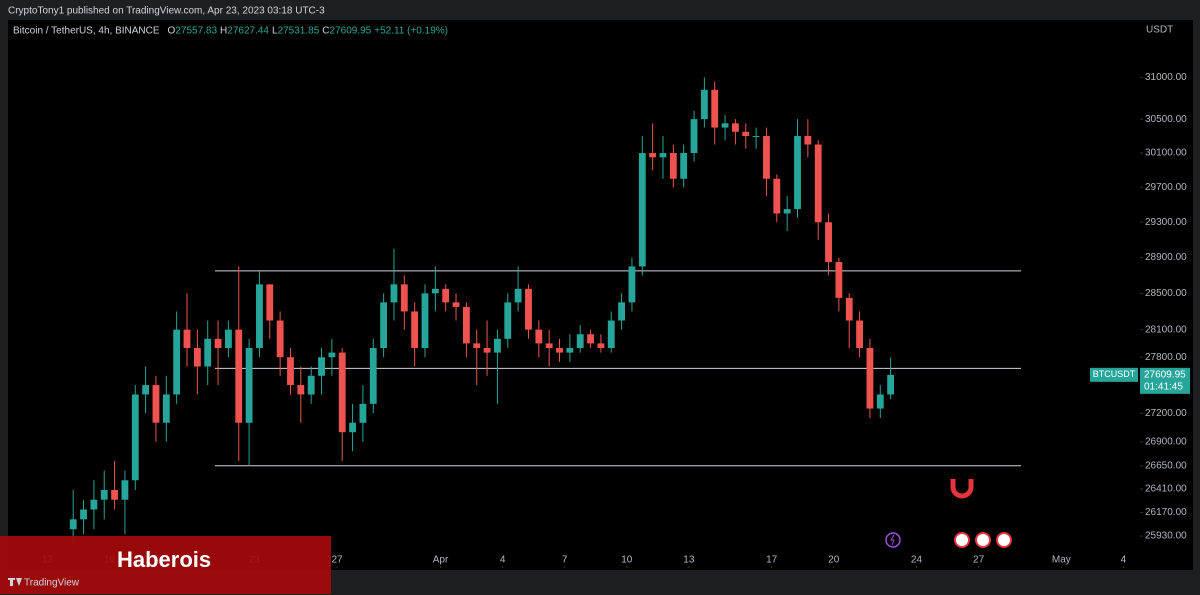 The image size is (1200, 595). Describe the element at coordinates (1166, 465) in the screenshot. I see `y-tick-label: 26650.00` at that location.